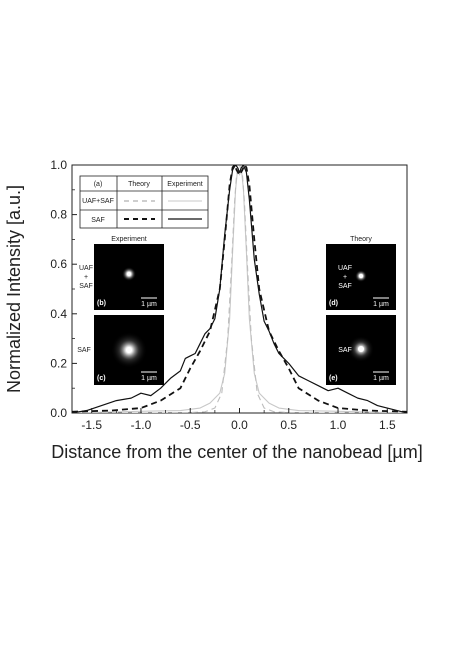  What do you see at coordinates (58, 215) in the screenshot?
I see `y-tick-label: 0.8` at bounding box center [58, 215].